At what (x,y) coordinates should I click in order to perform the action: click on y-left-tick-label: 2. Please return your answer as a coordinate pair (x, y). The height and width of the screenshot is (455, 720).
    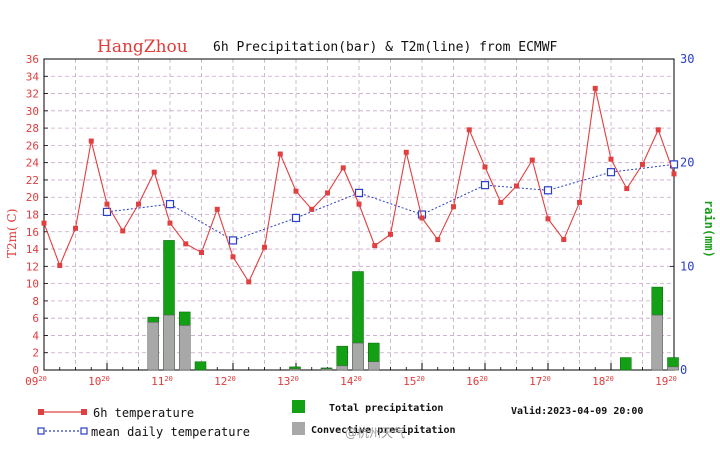
    Looking at the image, I should click on (35, 353).